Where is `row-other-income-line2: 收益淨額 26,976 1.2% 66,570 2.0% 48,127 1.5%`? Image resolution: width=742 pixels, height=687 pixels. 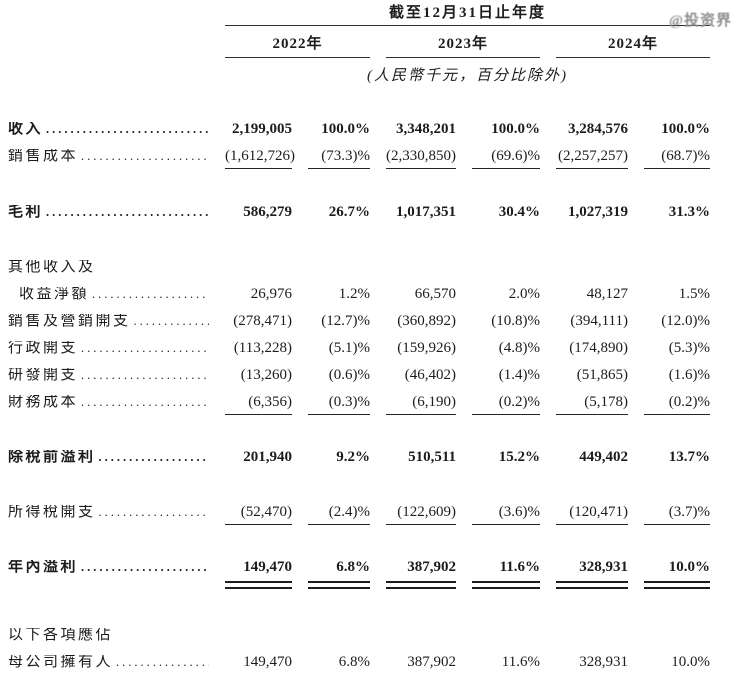 row-other-income-line2: 收益淨額 26,976 1.2% 66,570 2.0% 48,127 1.5% is located at coordinates (359, 294).